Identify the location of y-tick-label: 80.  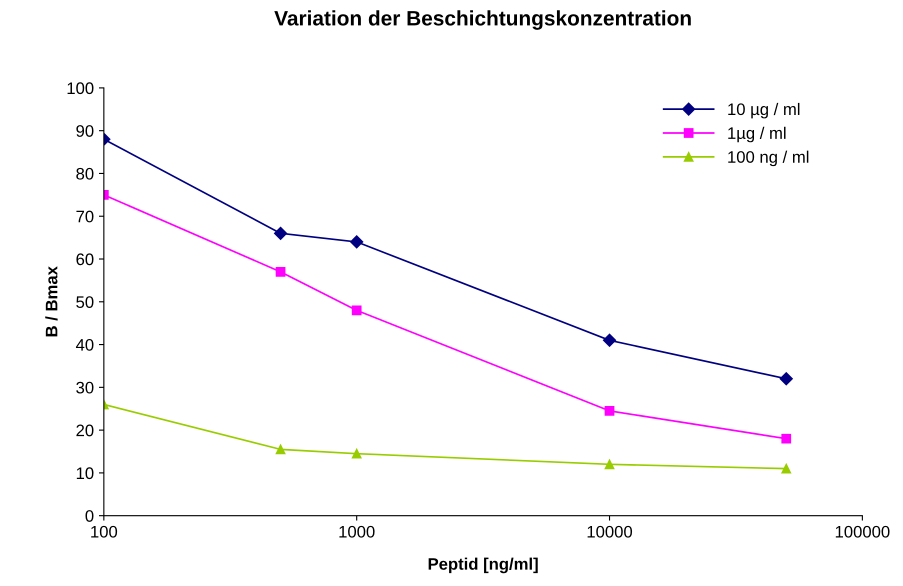
(85, 174).